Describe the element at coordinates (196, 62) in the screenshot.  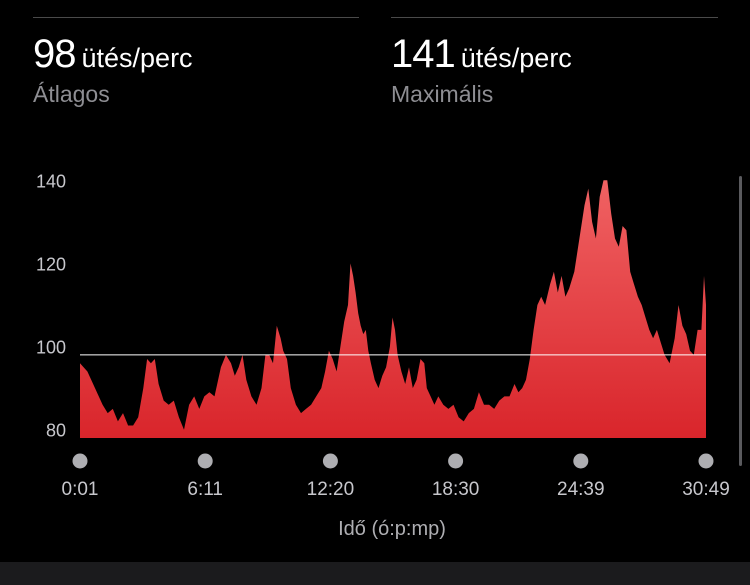
I see `average-stat: 98 ütés/perc Átlagos` at that location.